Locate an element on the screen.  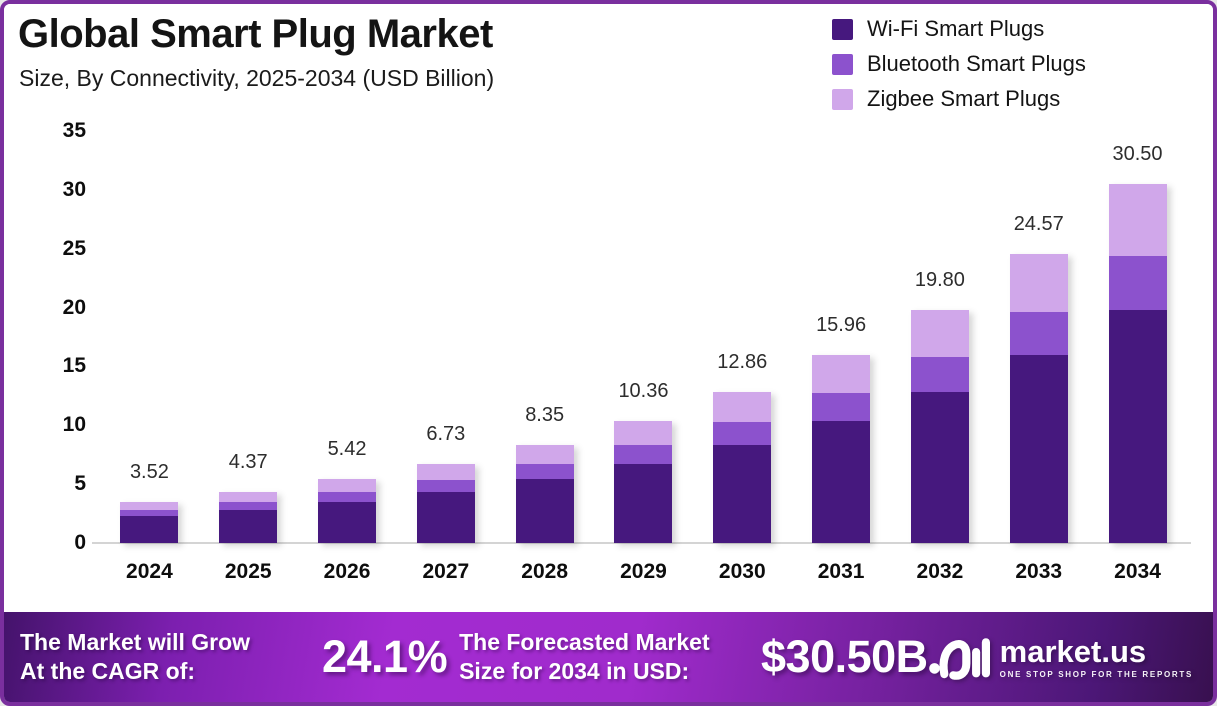
bar-total-label: 24.57 is located at coordinates (1038, 223).